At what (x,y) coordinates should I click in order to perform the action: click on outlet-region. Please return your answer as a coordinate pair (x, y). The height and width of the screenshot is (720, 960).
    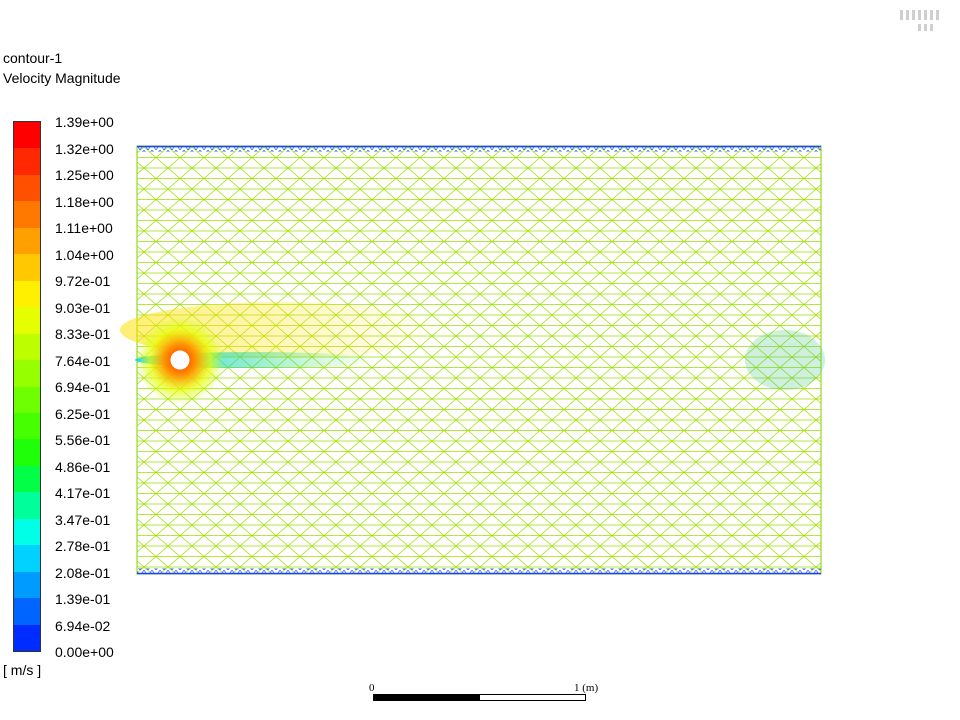
    Looking at the image, I should click on (785, 360).